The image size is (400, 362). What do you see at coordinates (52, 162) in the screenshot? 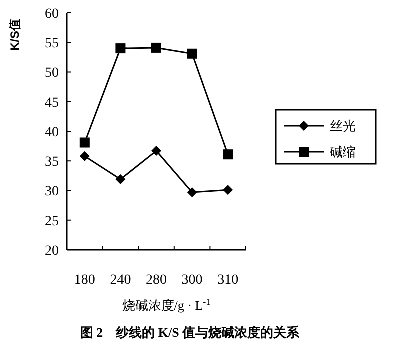
I see `y-tick-label: 35` at bounding box center [52, 162].